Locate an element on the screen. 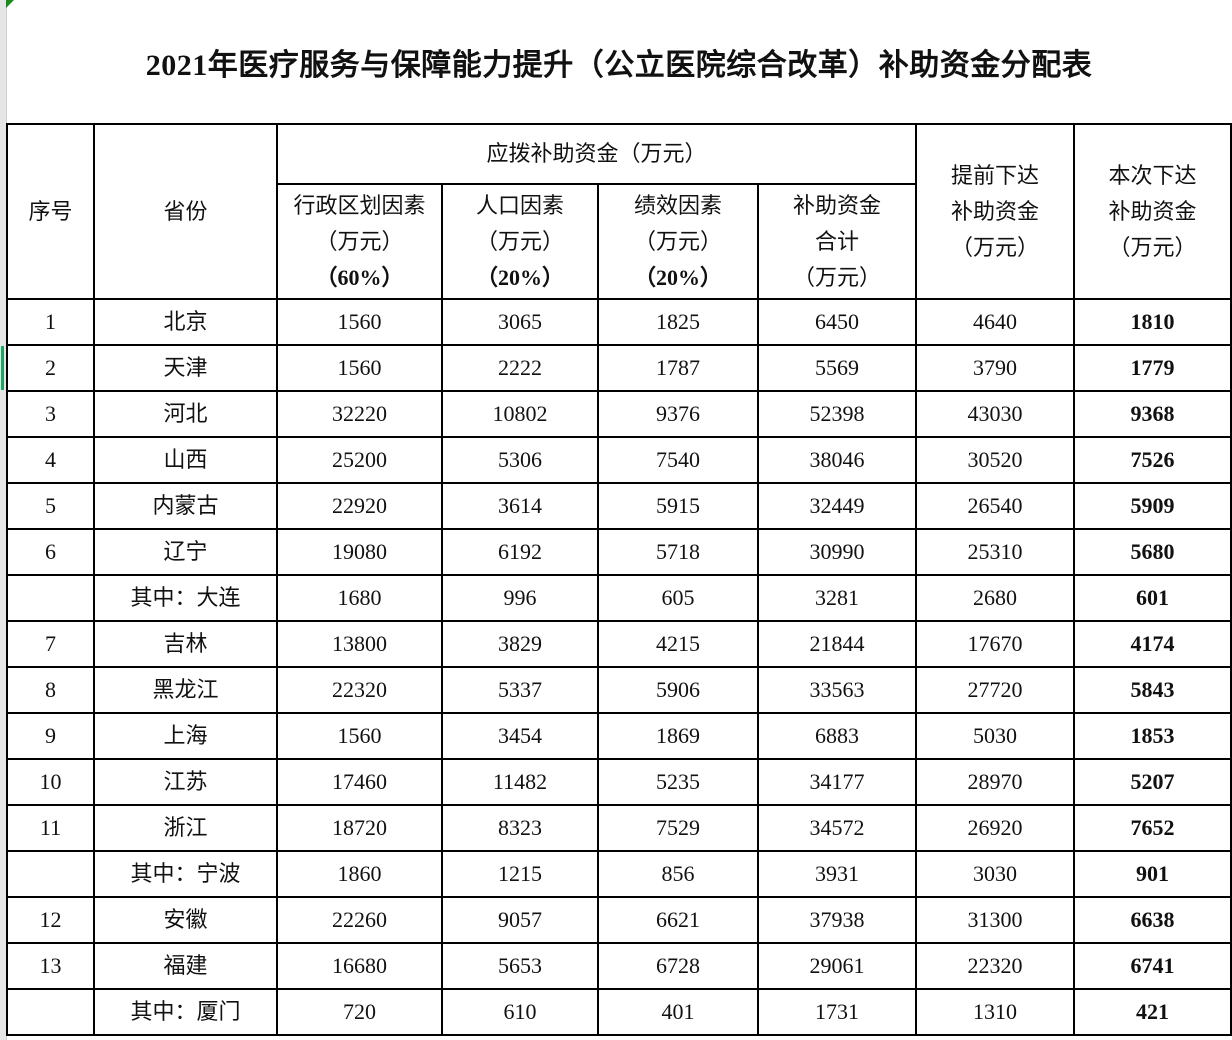 The width and height of the screenshot is (1232, 1040). cell-total: 37938 is located at coordinates (837, 920).